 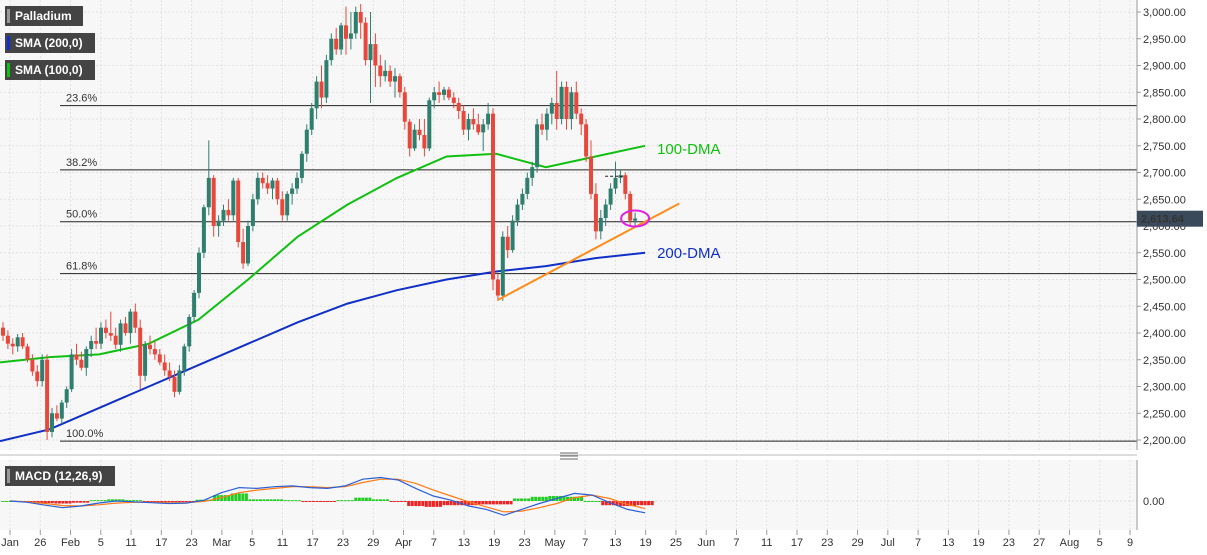 I want to click on x-tick-label: 5, so click(x=1100, y=543).